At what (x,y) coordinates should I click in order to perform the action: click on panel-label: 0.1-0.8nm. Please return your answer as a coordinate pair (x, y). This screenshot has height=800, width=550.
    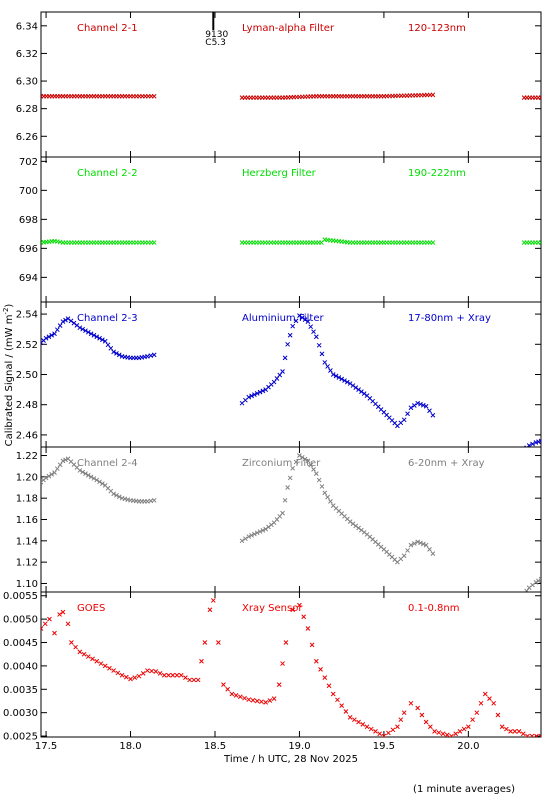
    Looking at the image, I should click on (434, 608).